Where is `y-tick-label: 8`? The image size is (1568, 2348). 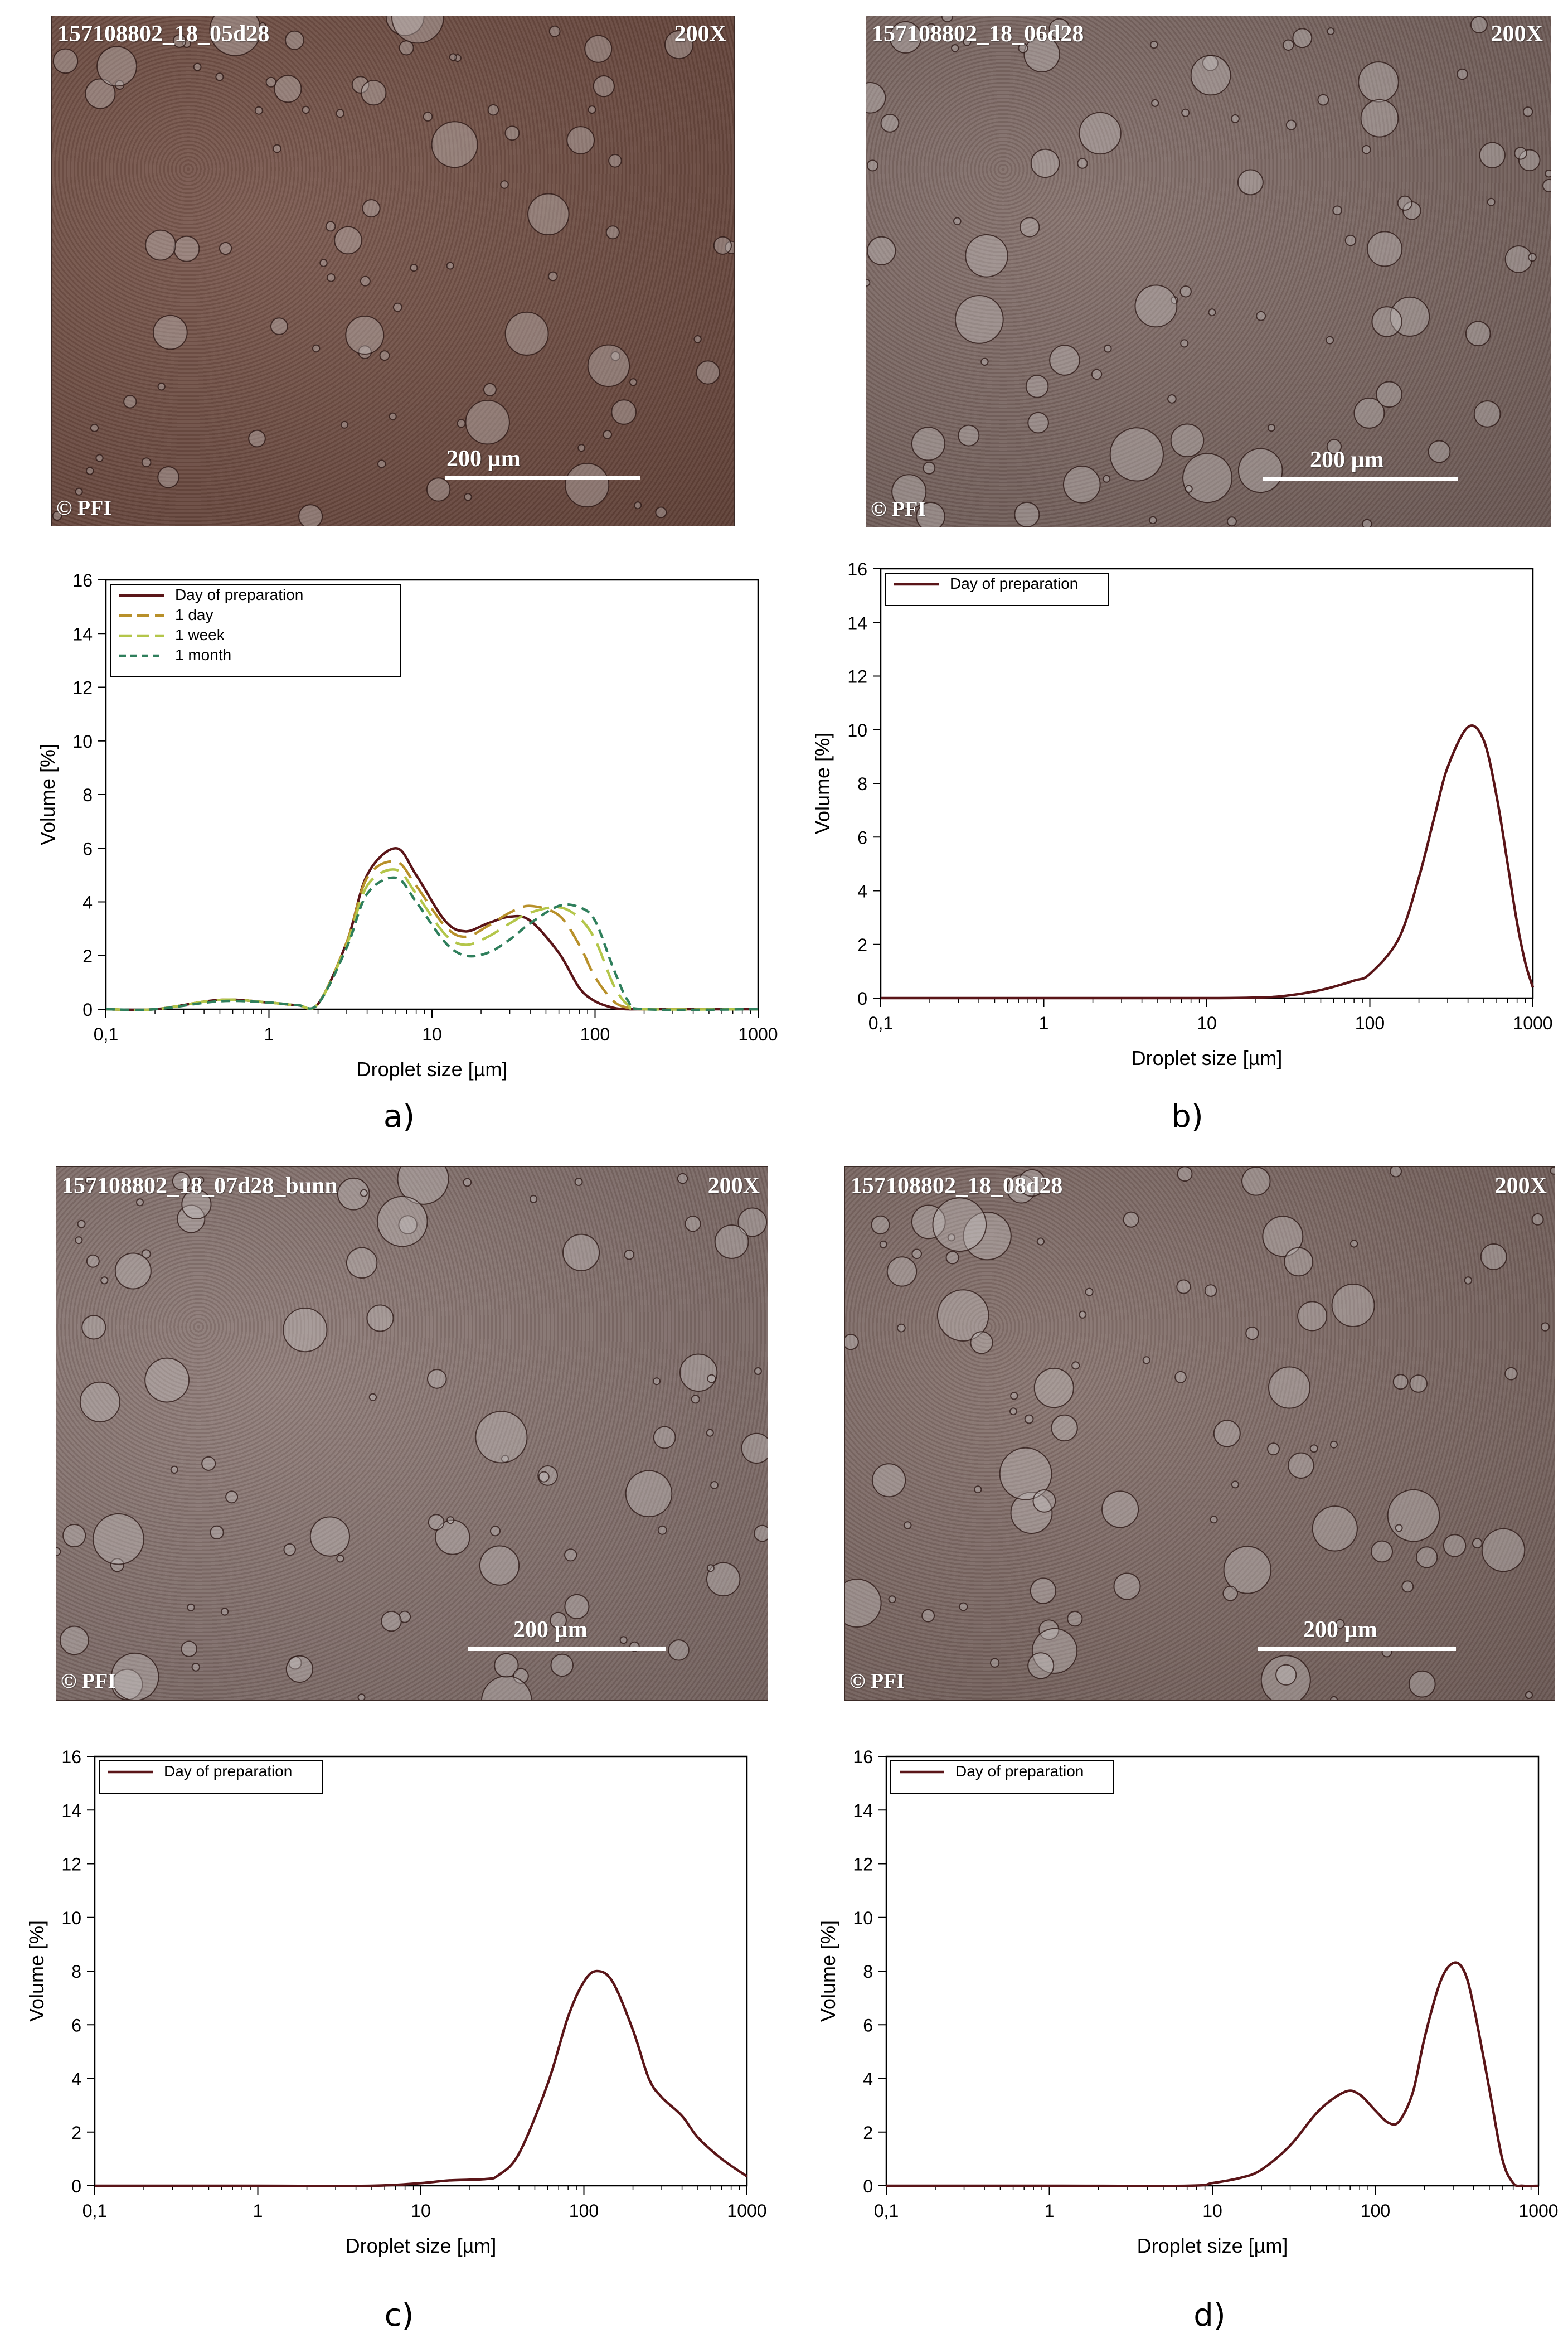 y-tick-label: 8 is located at coordinates (87, 795).